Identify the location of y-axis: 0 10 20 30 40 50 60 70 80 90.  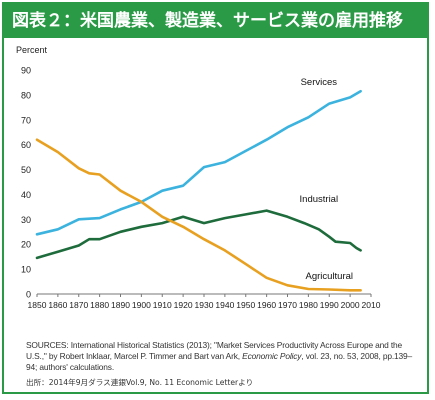
(26, 183).